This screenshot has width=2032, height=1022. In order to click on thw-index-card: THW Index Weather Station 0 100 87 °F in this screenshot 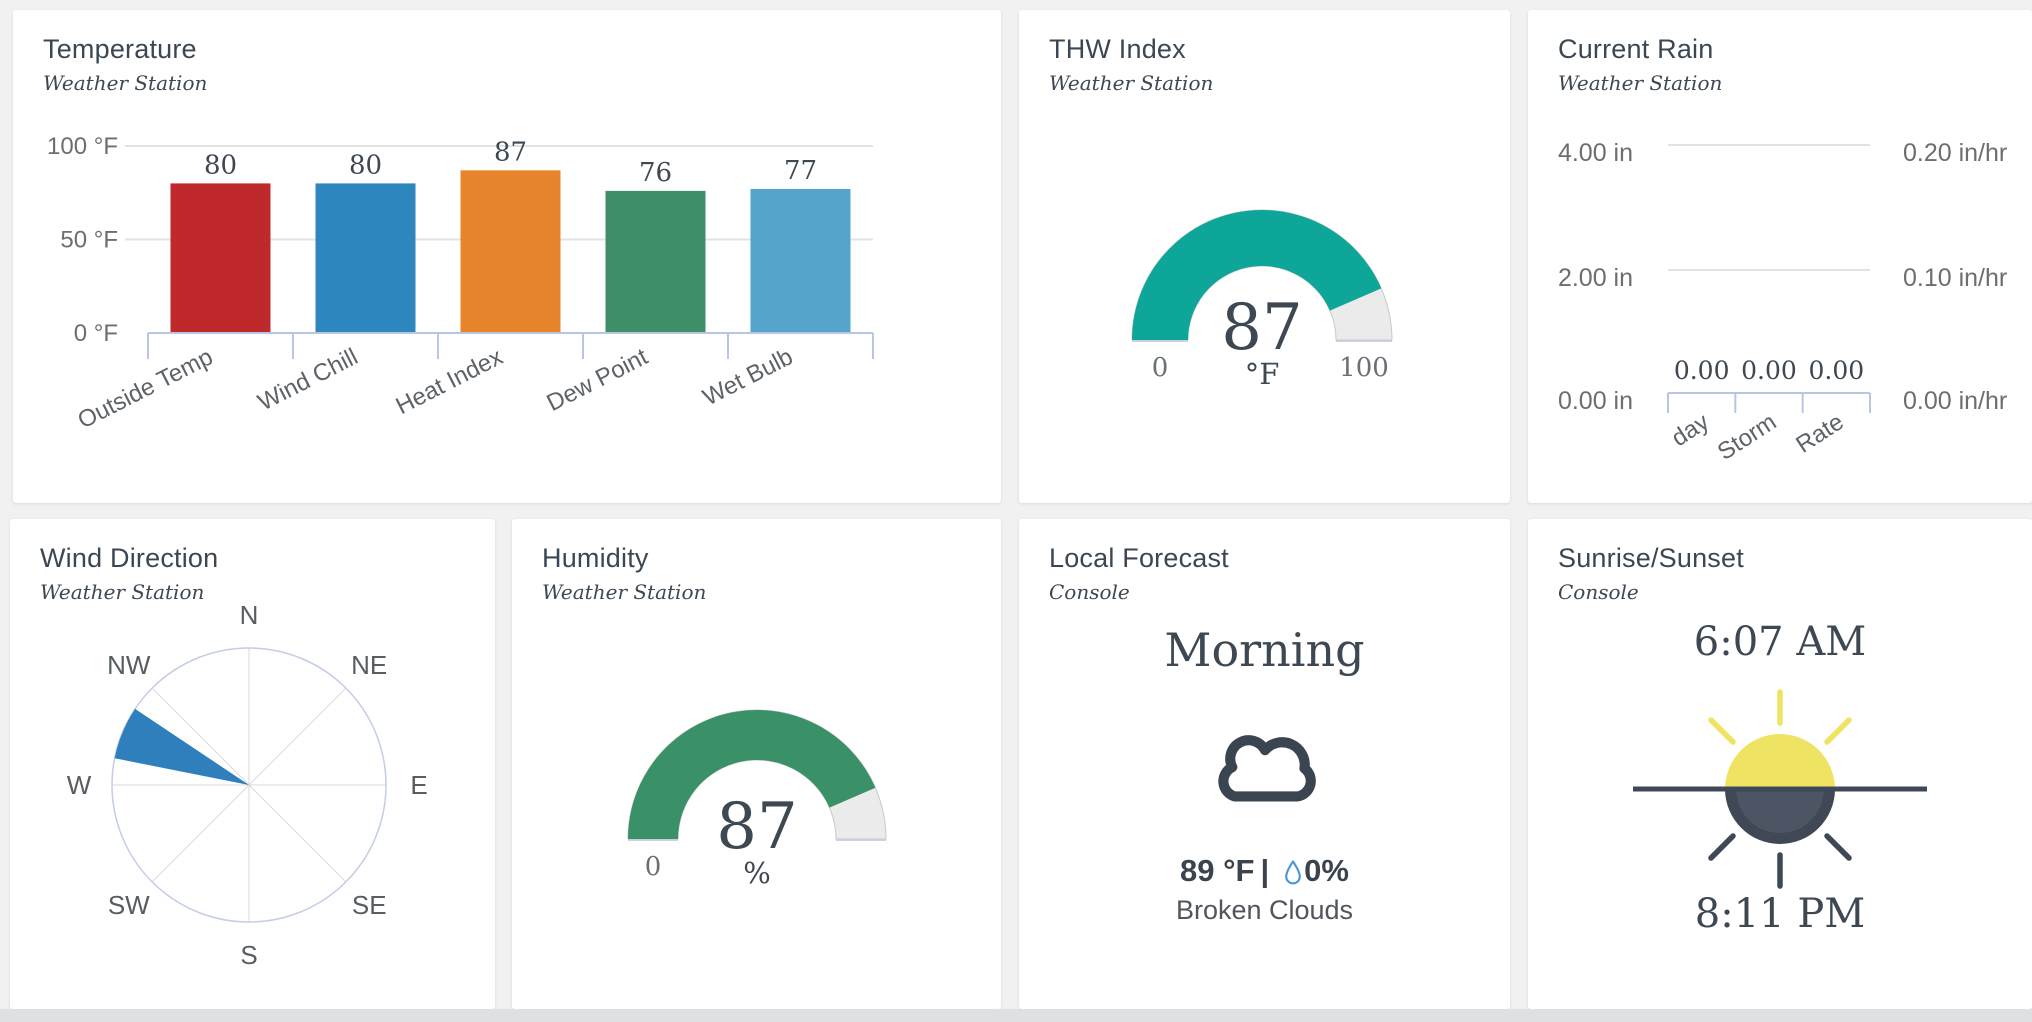, I will do `click(1264, 256)`.